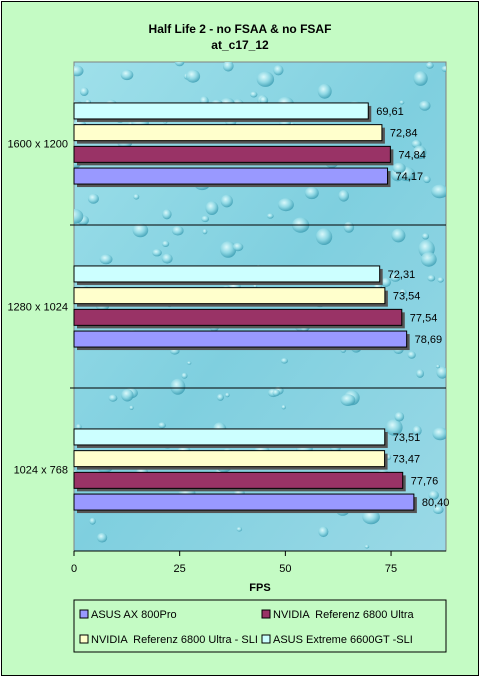  Describe the element at coordinates (390, 112) in the screenshot. I see `data-label: 69,61` at that location.